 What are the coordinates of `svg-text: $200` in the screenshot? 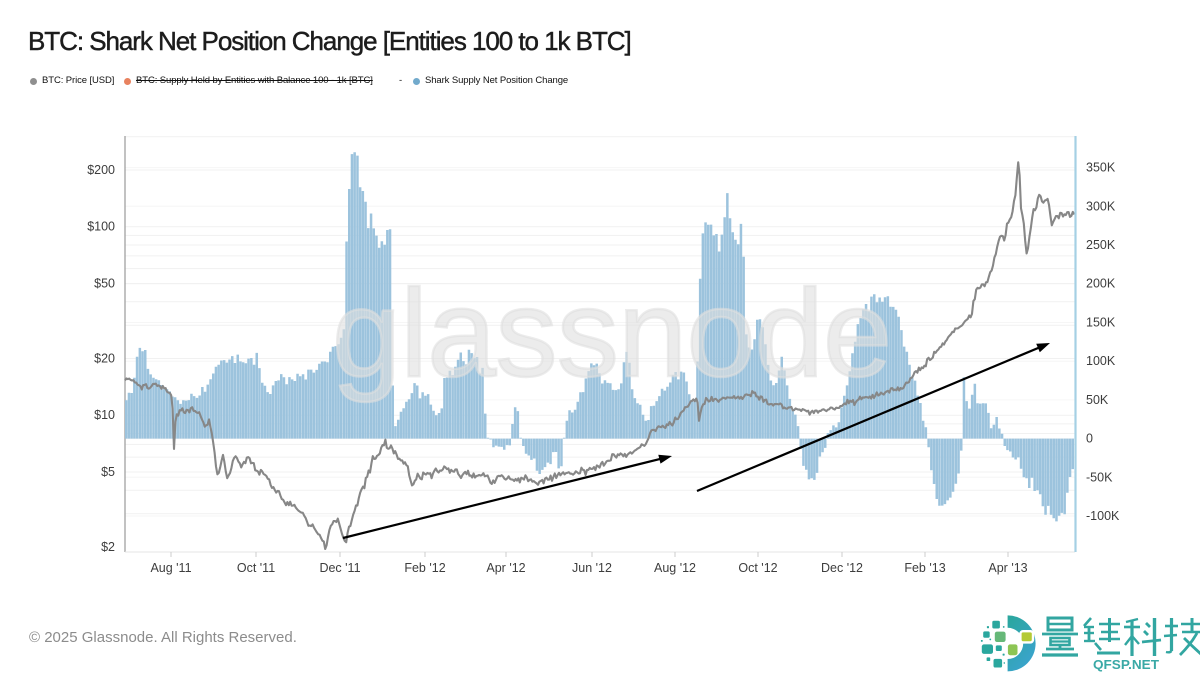 It's located at (101, 170).